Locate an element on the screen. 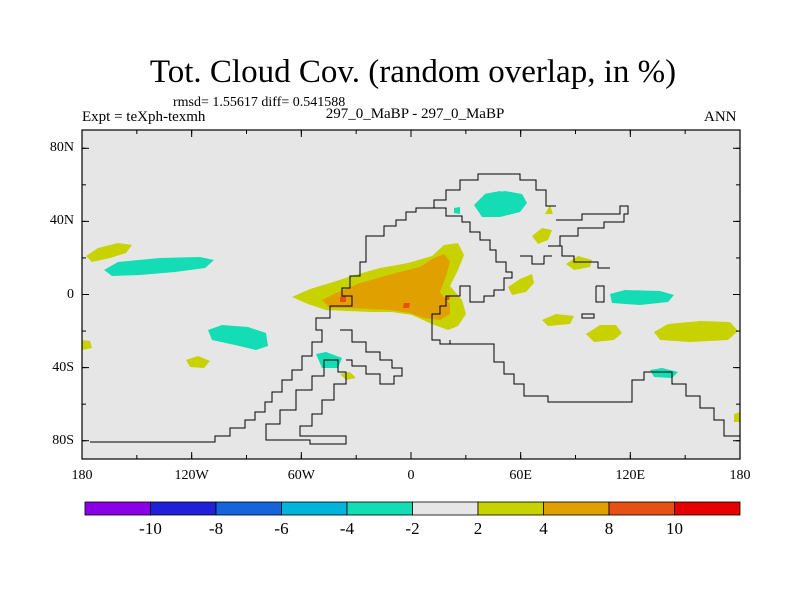 The height and width of the screenshot is (600, 800). coastline-asia-interior is located at coordinates (473, 255).